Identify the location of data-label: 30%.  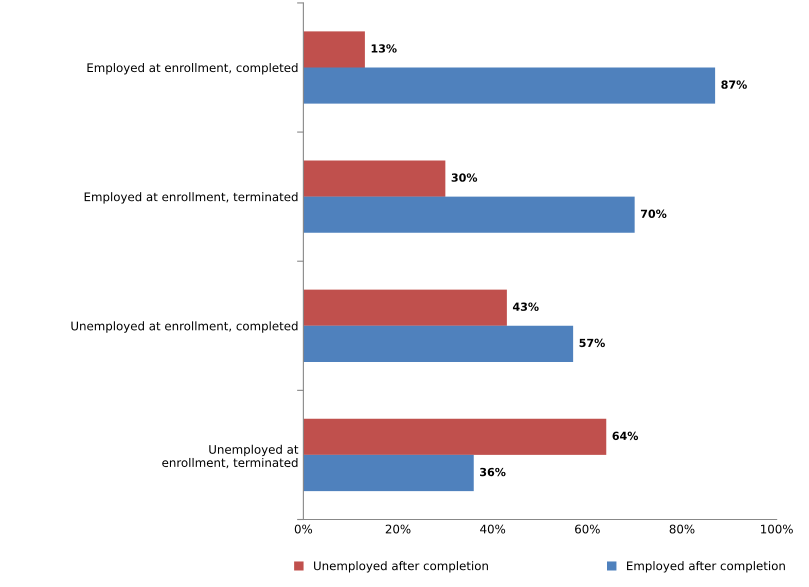
(465, 177).